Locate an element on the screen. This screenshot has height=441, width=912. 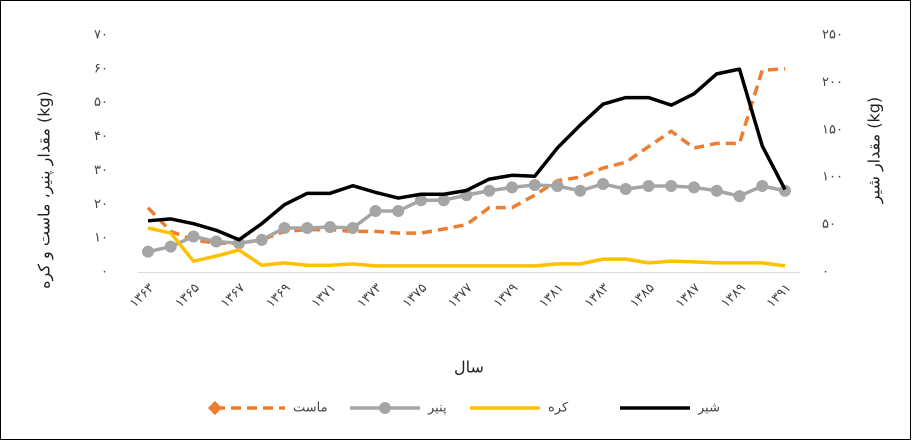
y-tick-label: ۷۰ is located at coordinates (101, 35).